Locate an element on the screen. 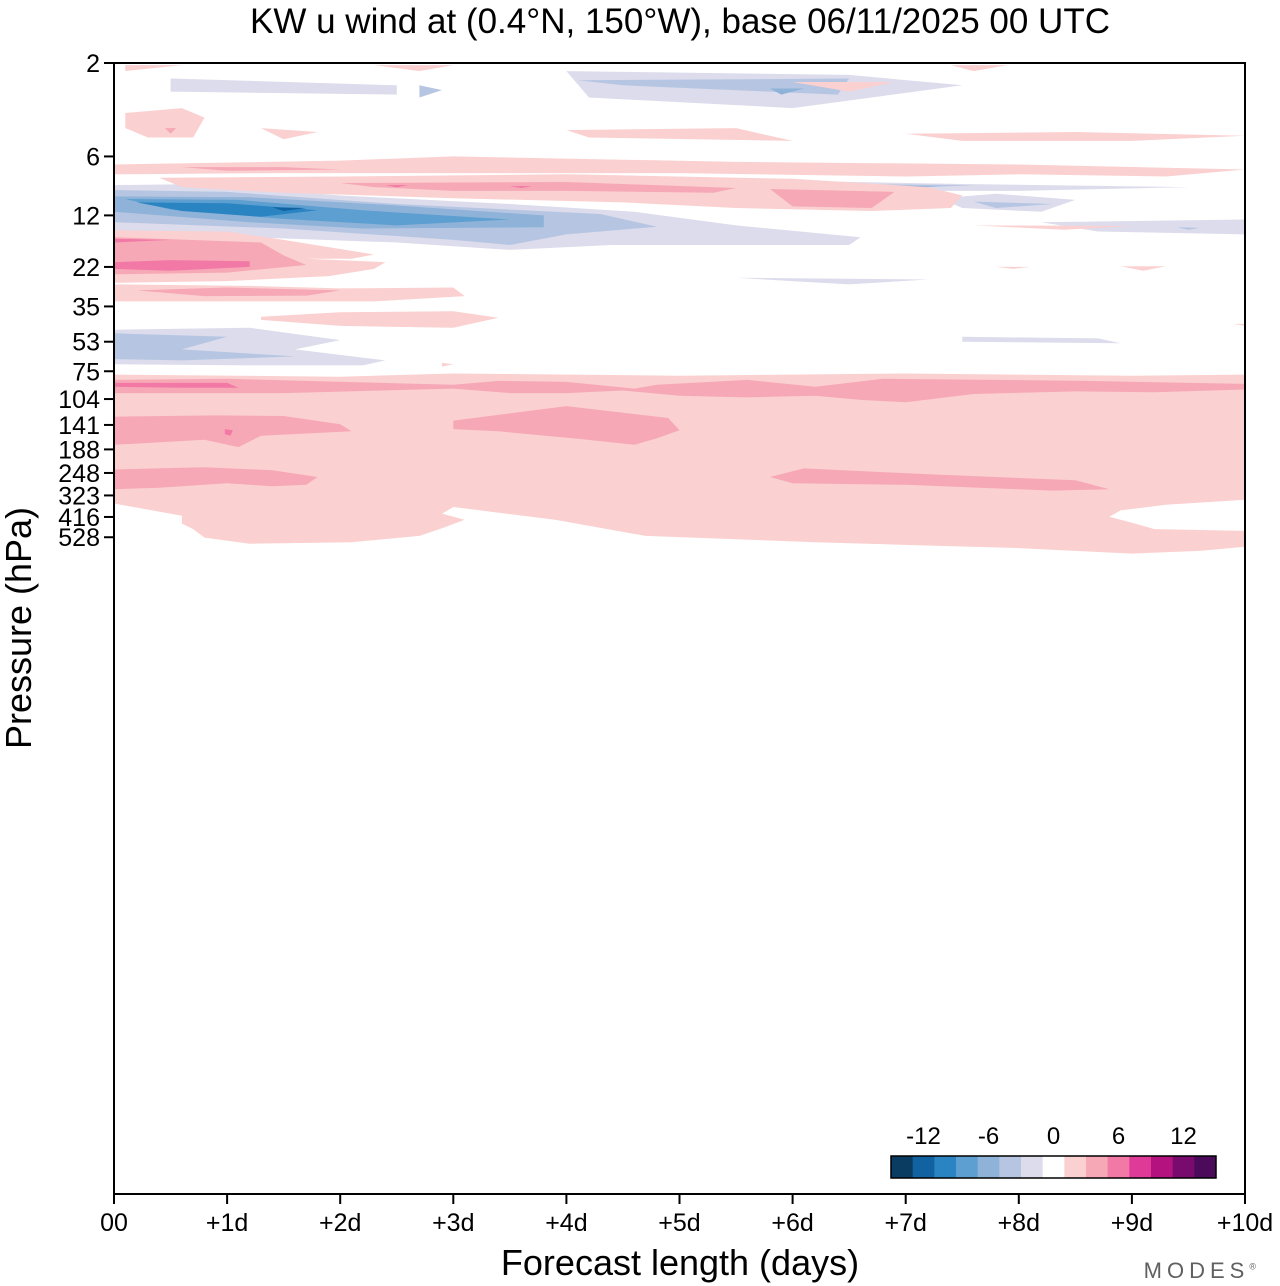 The height and width of the screenshot is (1286, 1280). y-tick-label: 141 is located at coordinates (79, 426).